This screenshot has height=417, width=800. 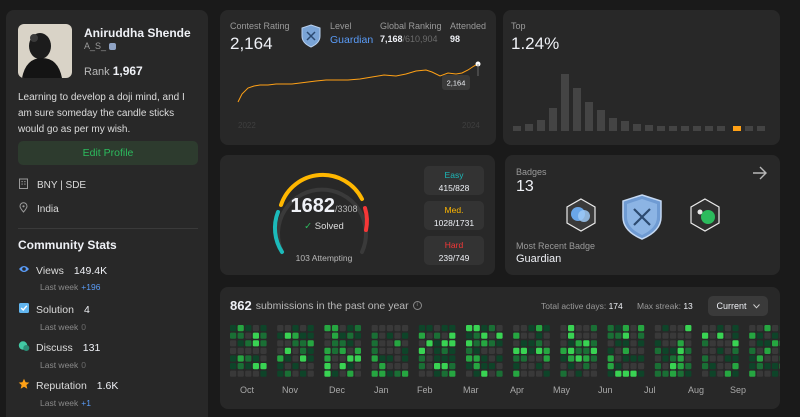 What do you see at coordinates (760, 174) in the screenshot?
I see `arrow-right-icon` at bounding box center [760, 174].